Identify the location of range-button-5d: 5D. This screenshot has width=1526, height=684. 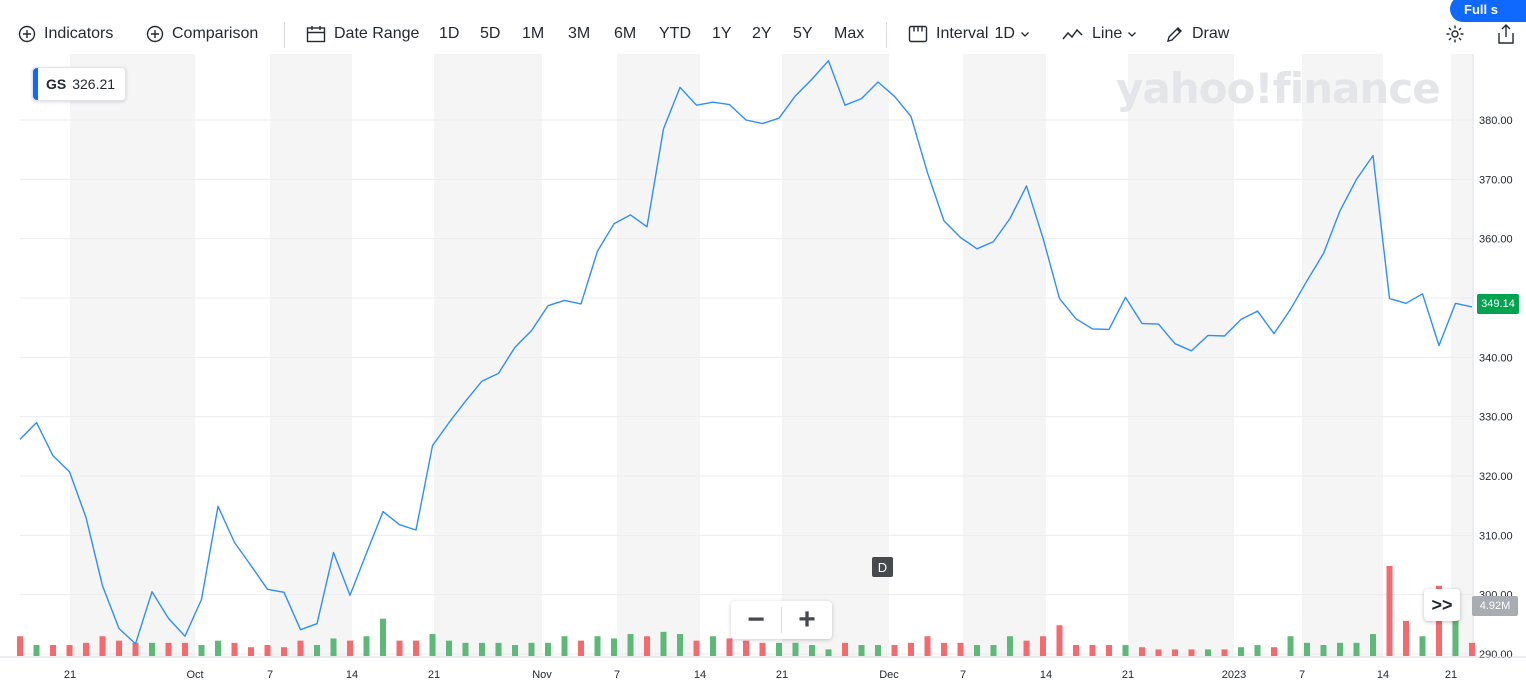
(490, 33).